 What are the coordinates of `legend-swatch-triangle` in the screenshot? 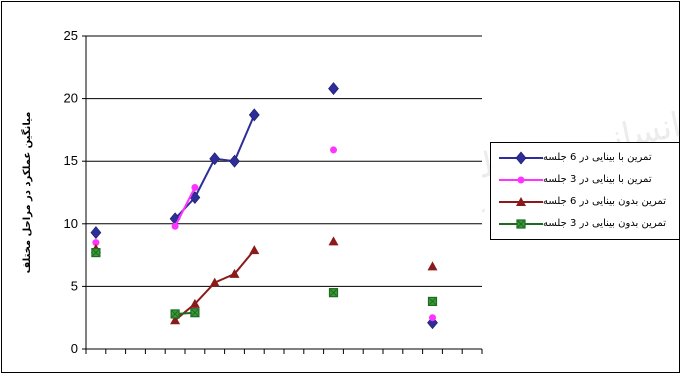 It's located at (521, 201).